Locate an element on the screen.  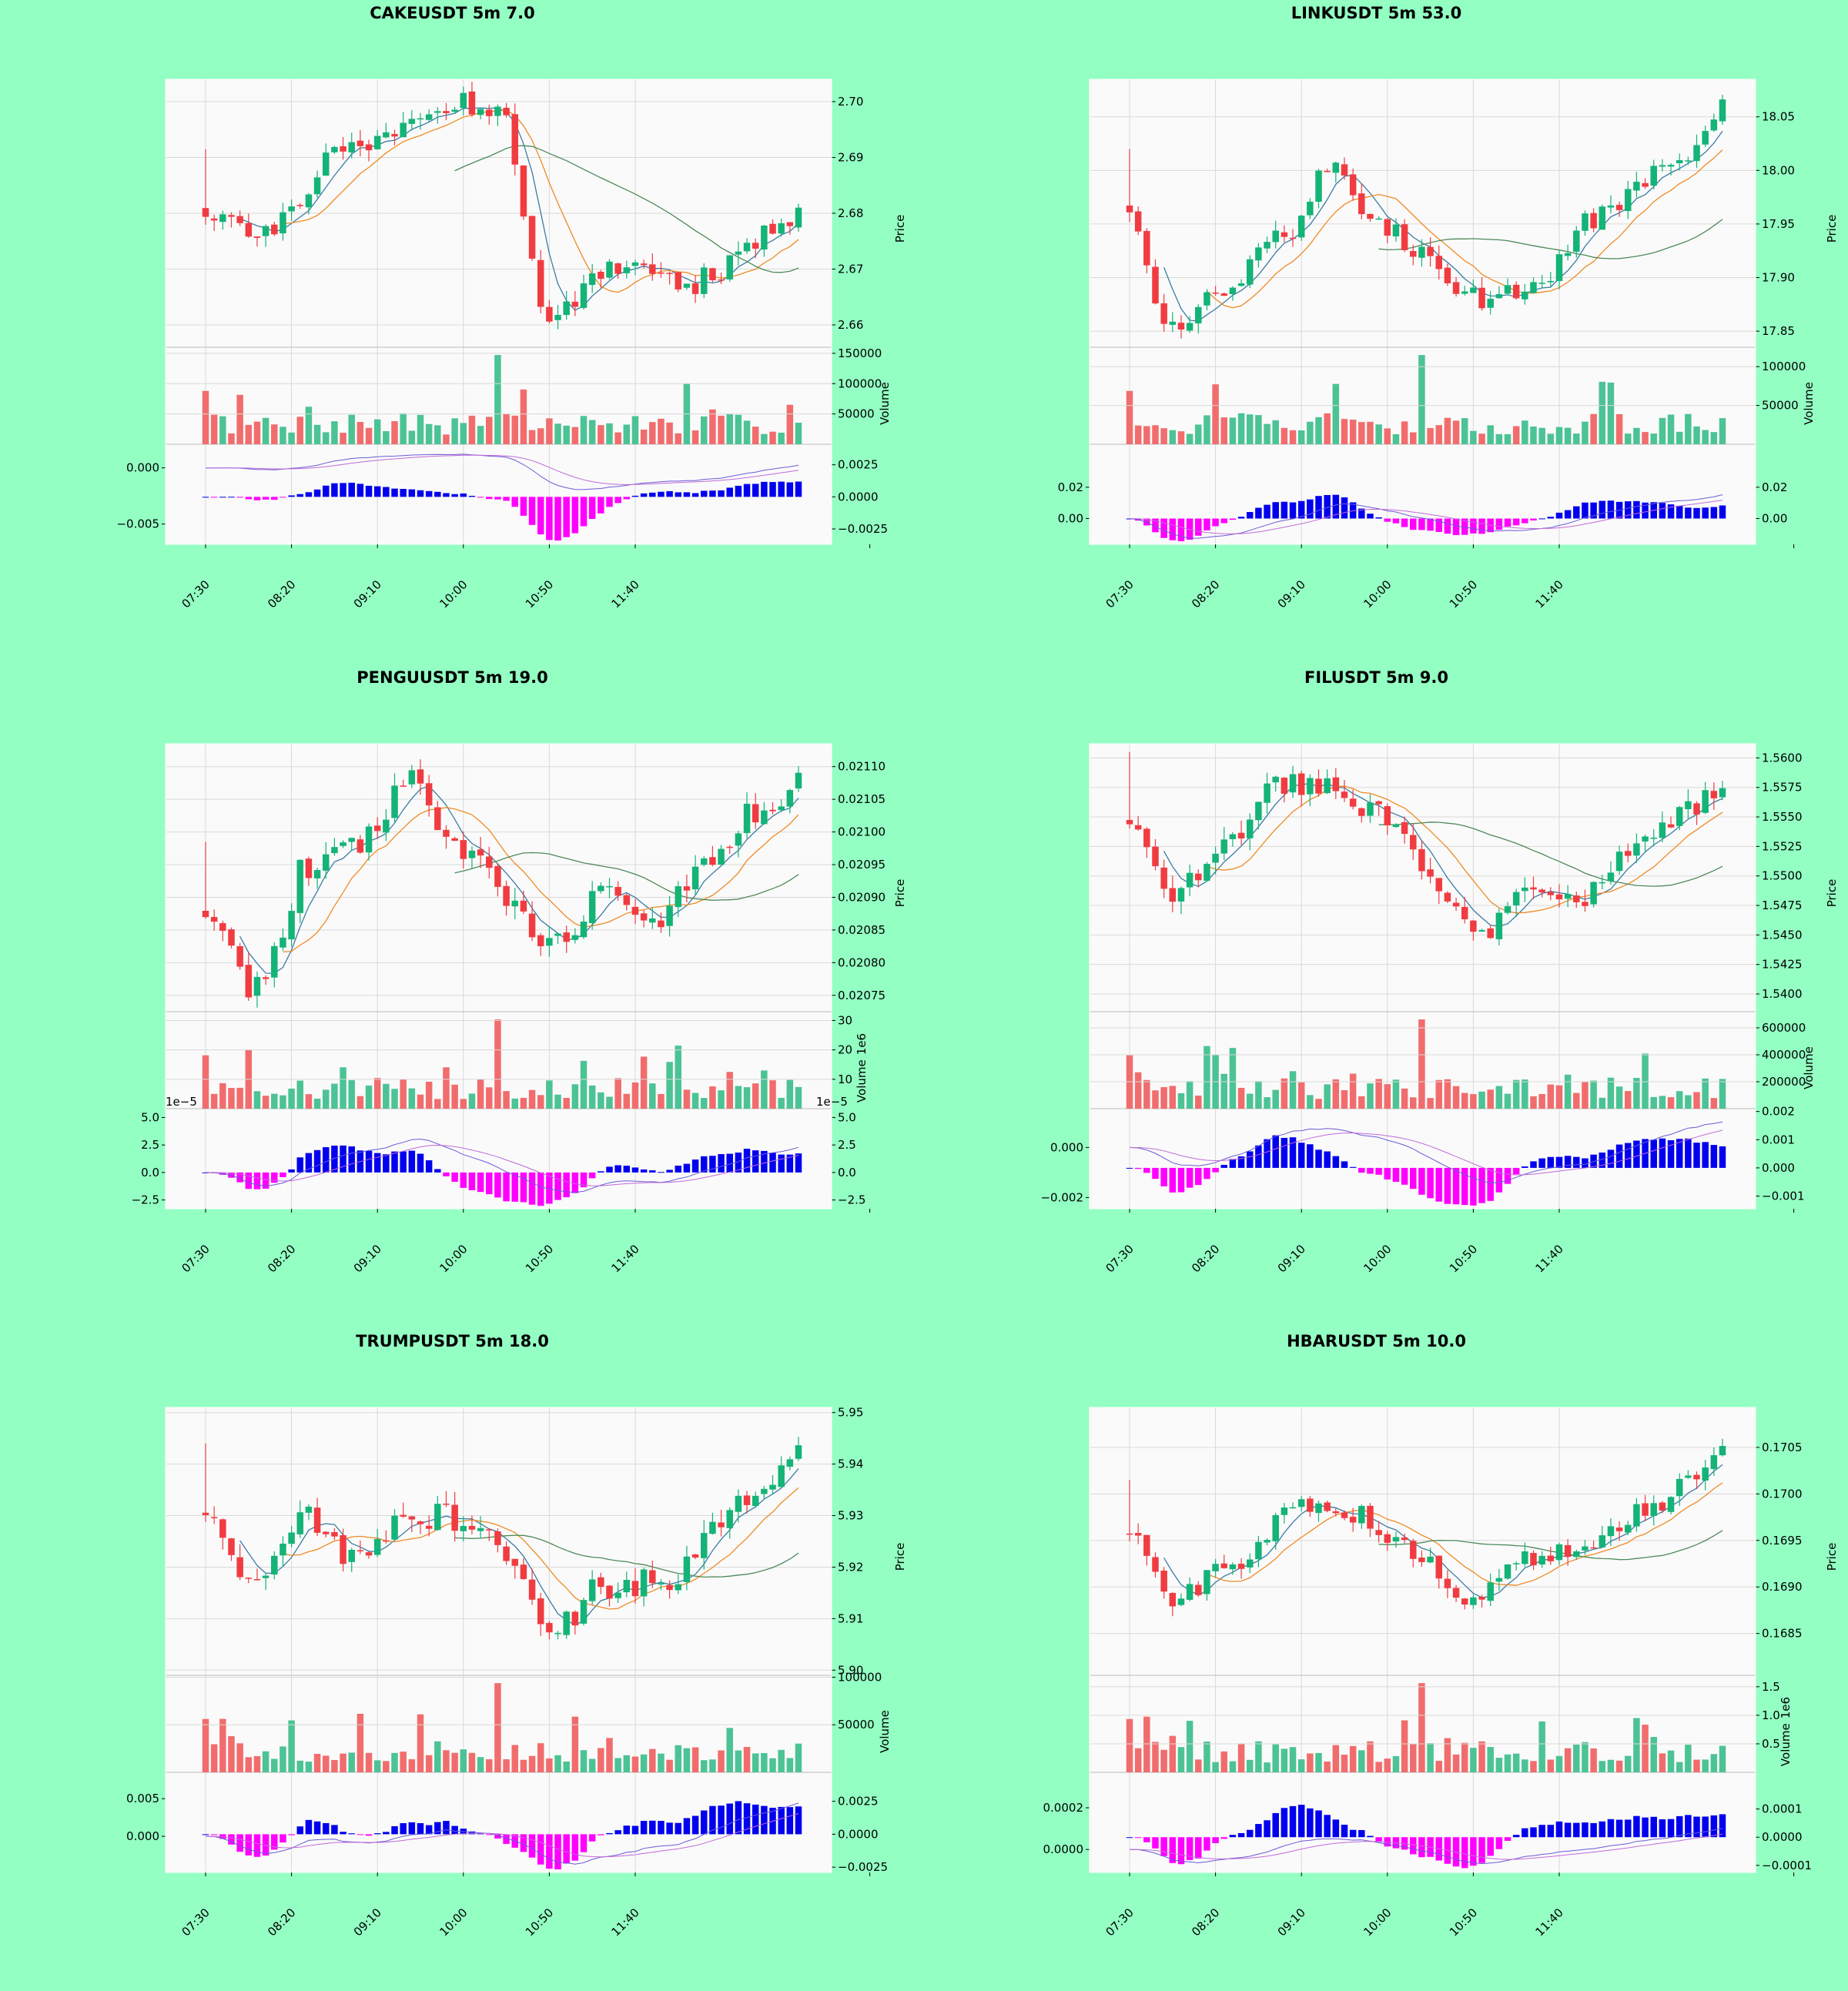
x-tick-label: 08:20 is located at coordinates (281, 1258).